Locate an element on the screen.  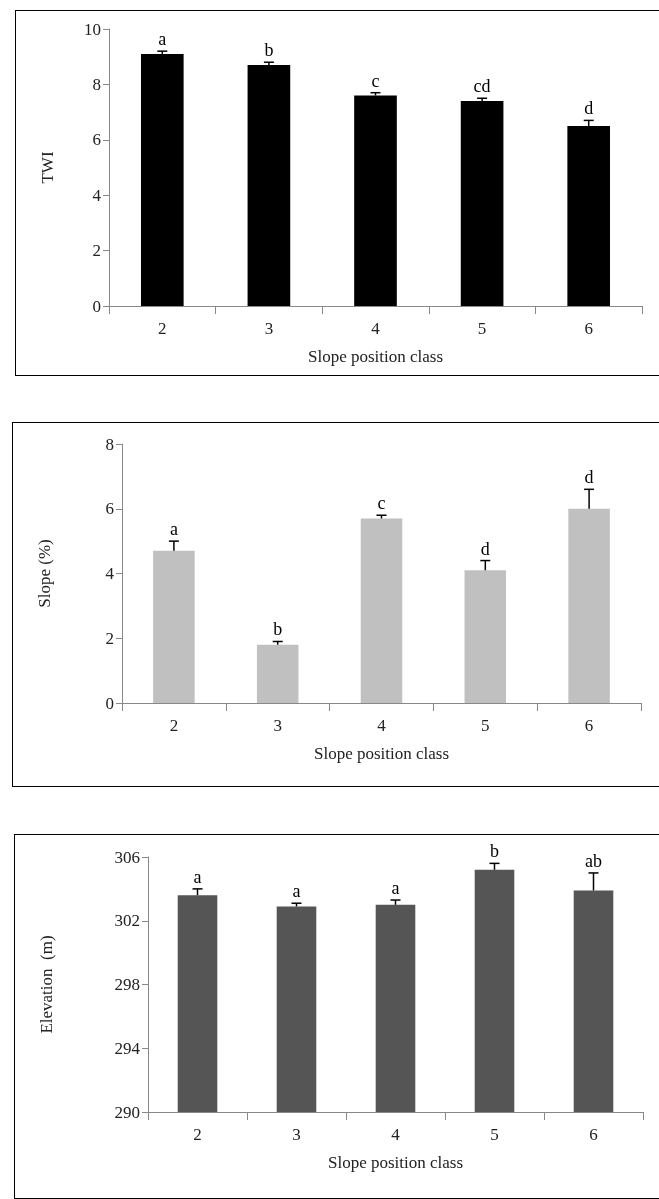
annotation: cd is located at coordinates (482, 86).